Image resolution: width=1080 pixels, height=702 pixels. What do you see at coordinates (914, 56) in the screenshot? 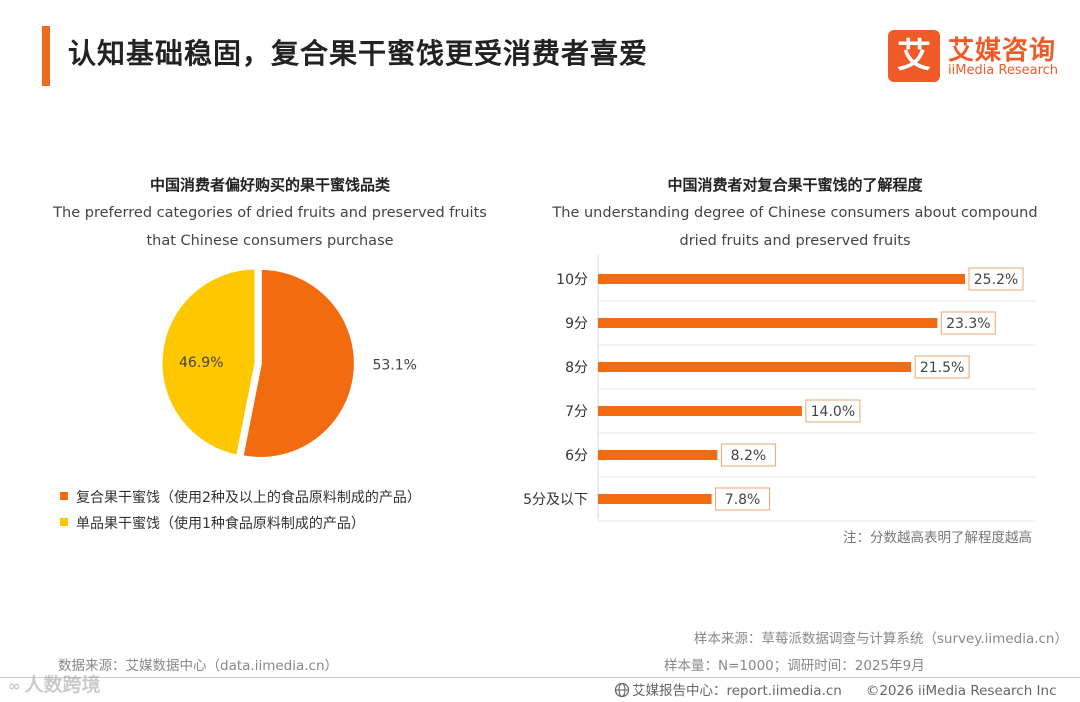
I see `logo-mark-icon: 艾` at bounding box center [914, 56].